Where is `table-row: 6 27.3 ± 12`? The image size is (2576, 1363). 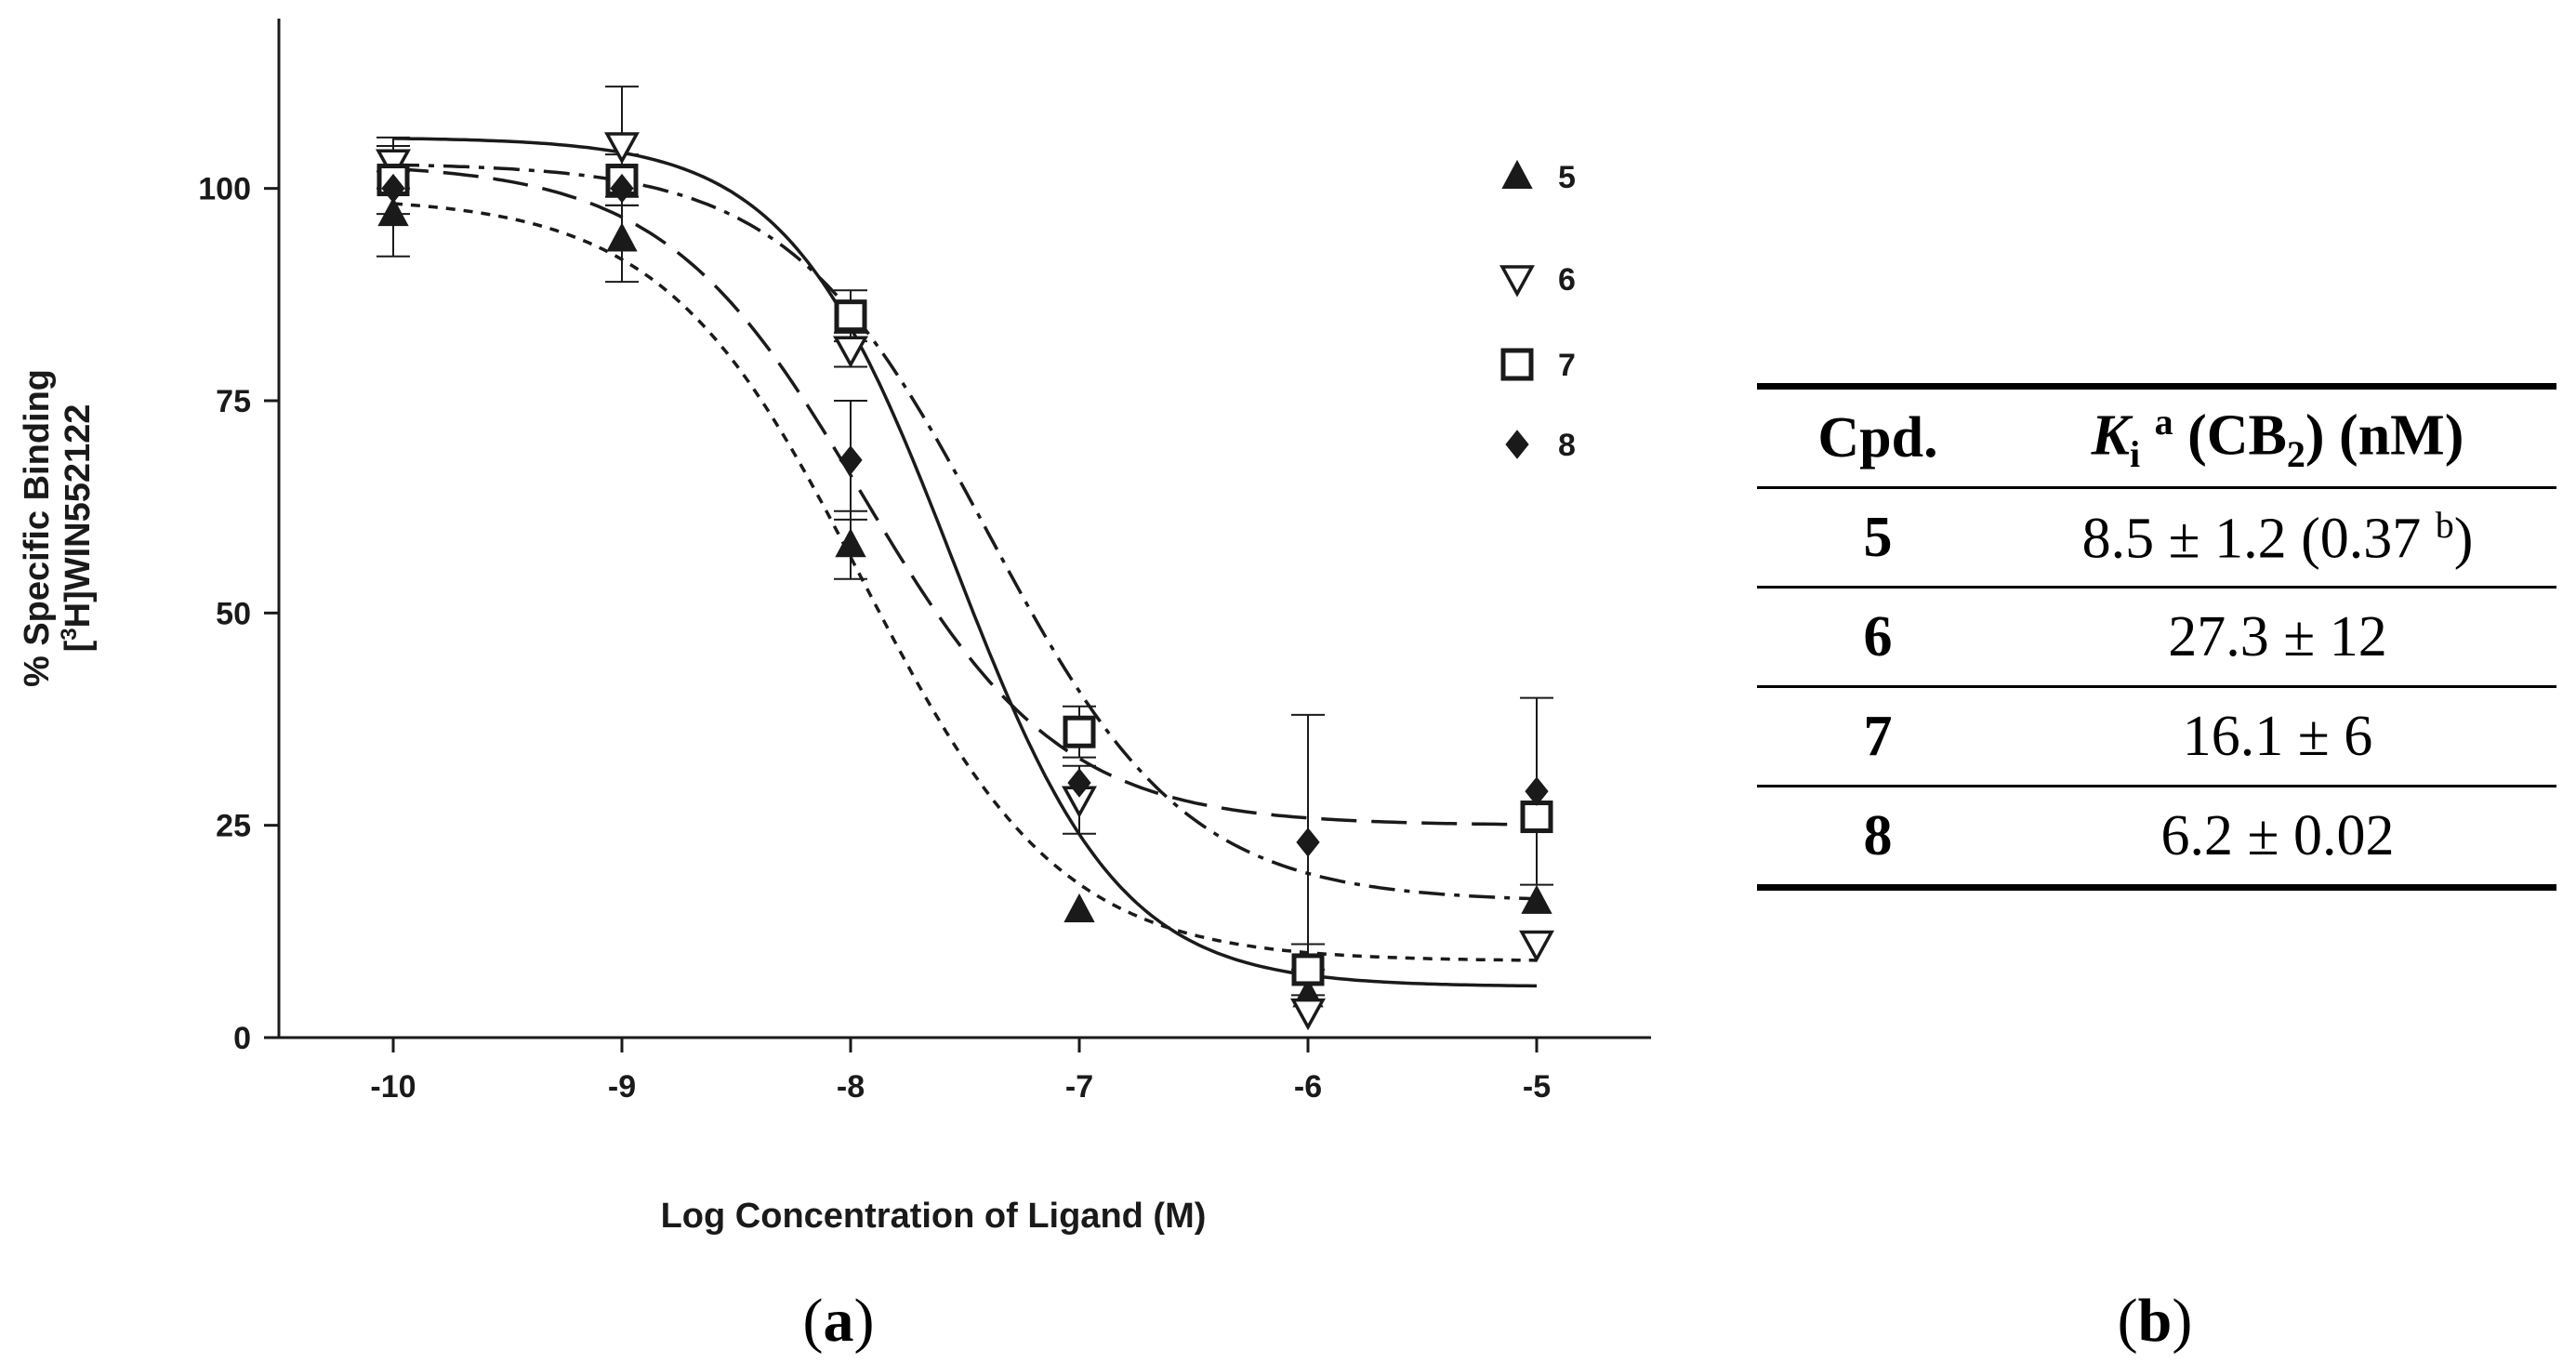
table-row: 6 27.3 ± 12 is located at coordinates (2156, 637).